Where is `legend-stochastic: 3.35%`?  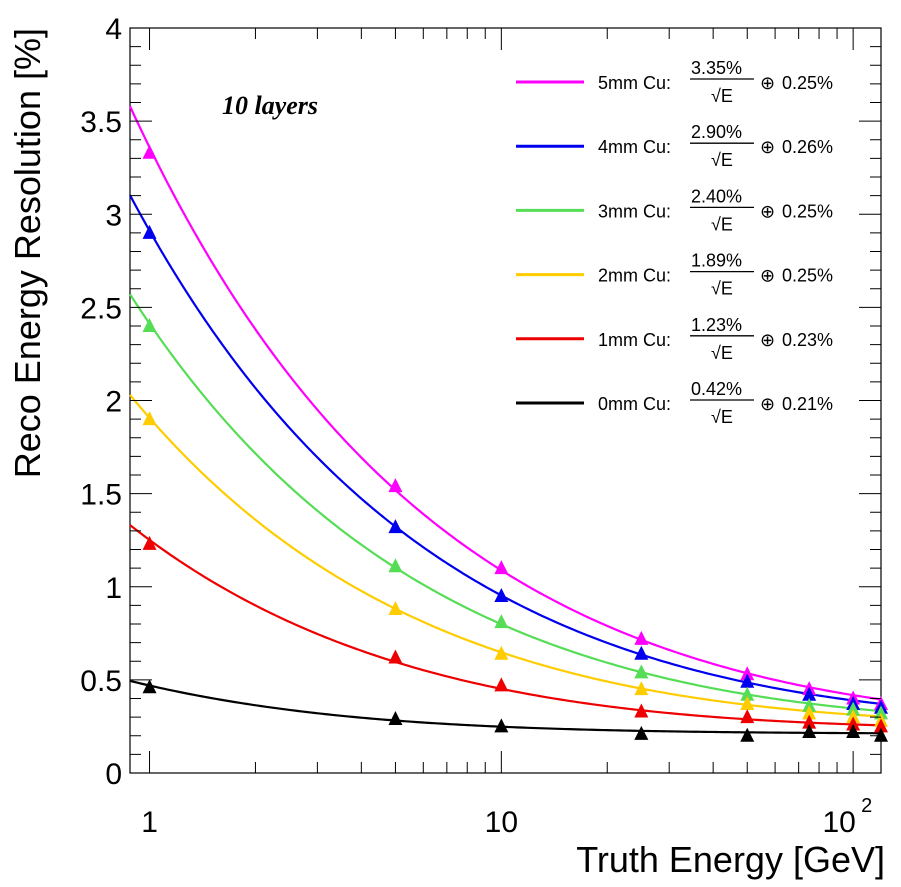
legend-stochastic: 3.35% is located at coordinates (716, 68).